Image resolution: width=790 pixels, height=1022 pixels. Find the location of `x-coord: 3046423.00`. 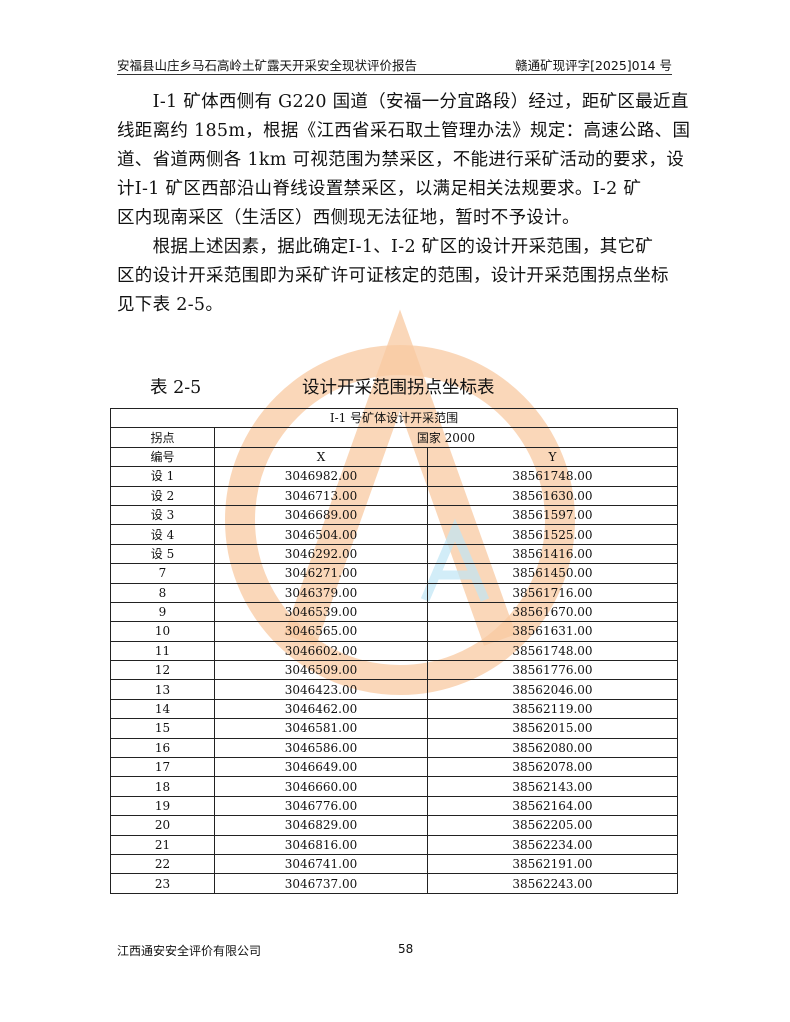

x-coord: 3046423.00 is located at coordinates (321, 689).